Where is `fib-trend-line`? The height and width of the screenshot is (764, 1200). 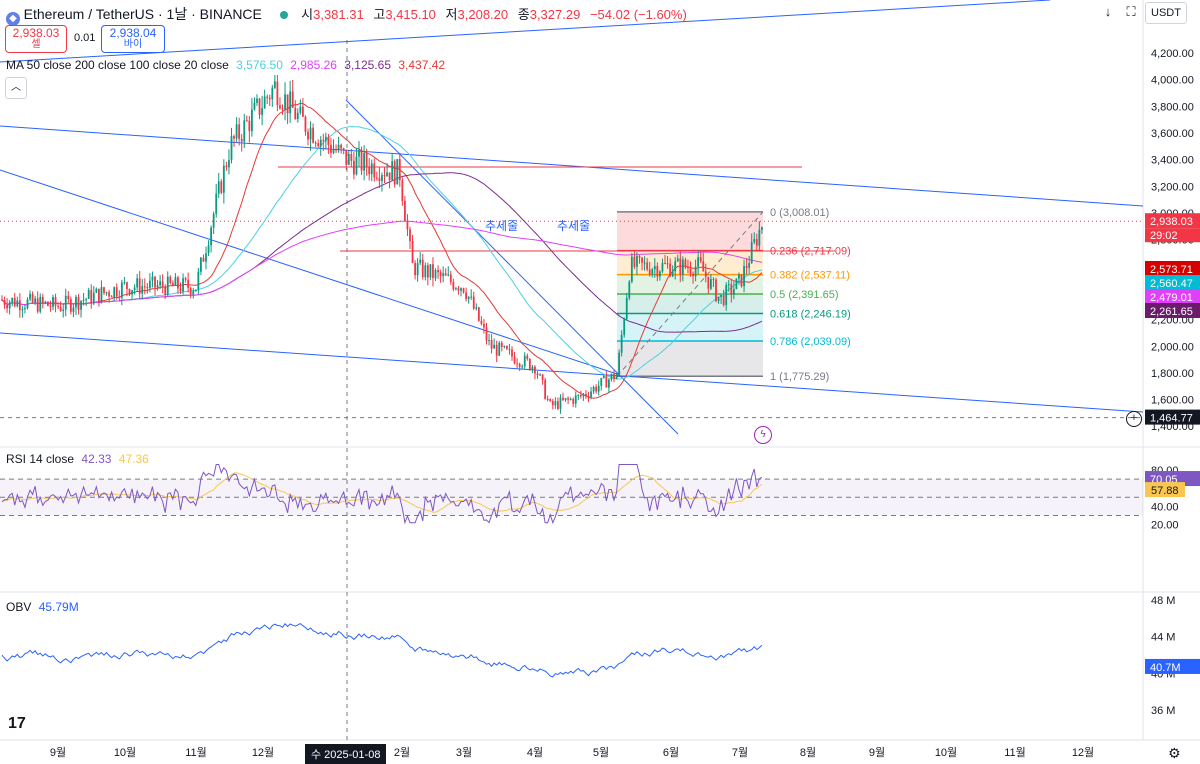 fib-trend-line is located at coordinates (690, 294).